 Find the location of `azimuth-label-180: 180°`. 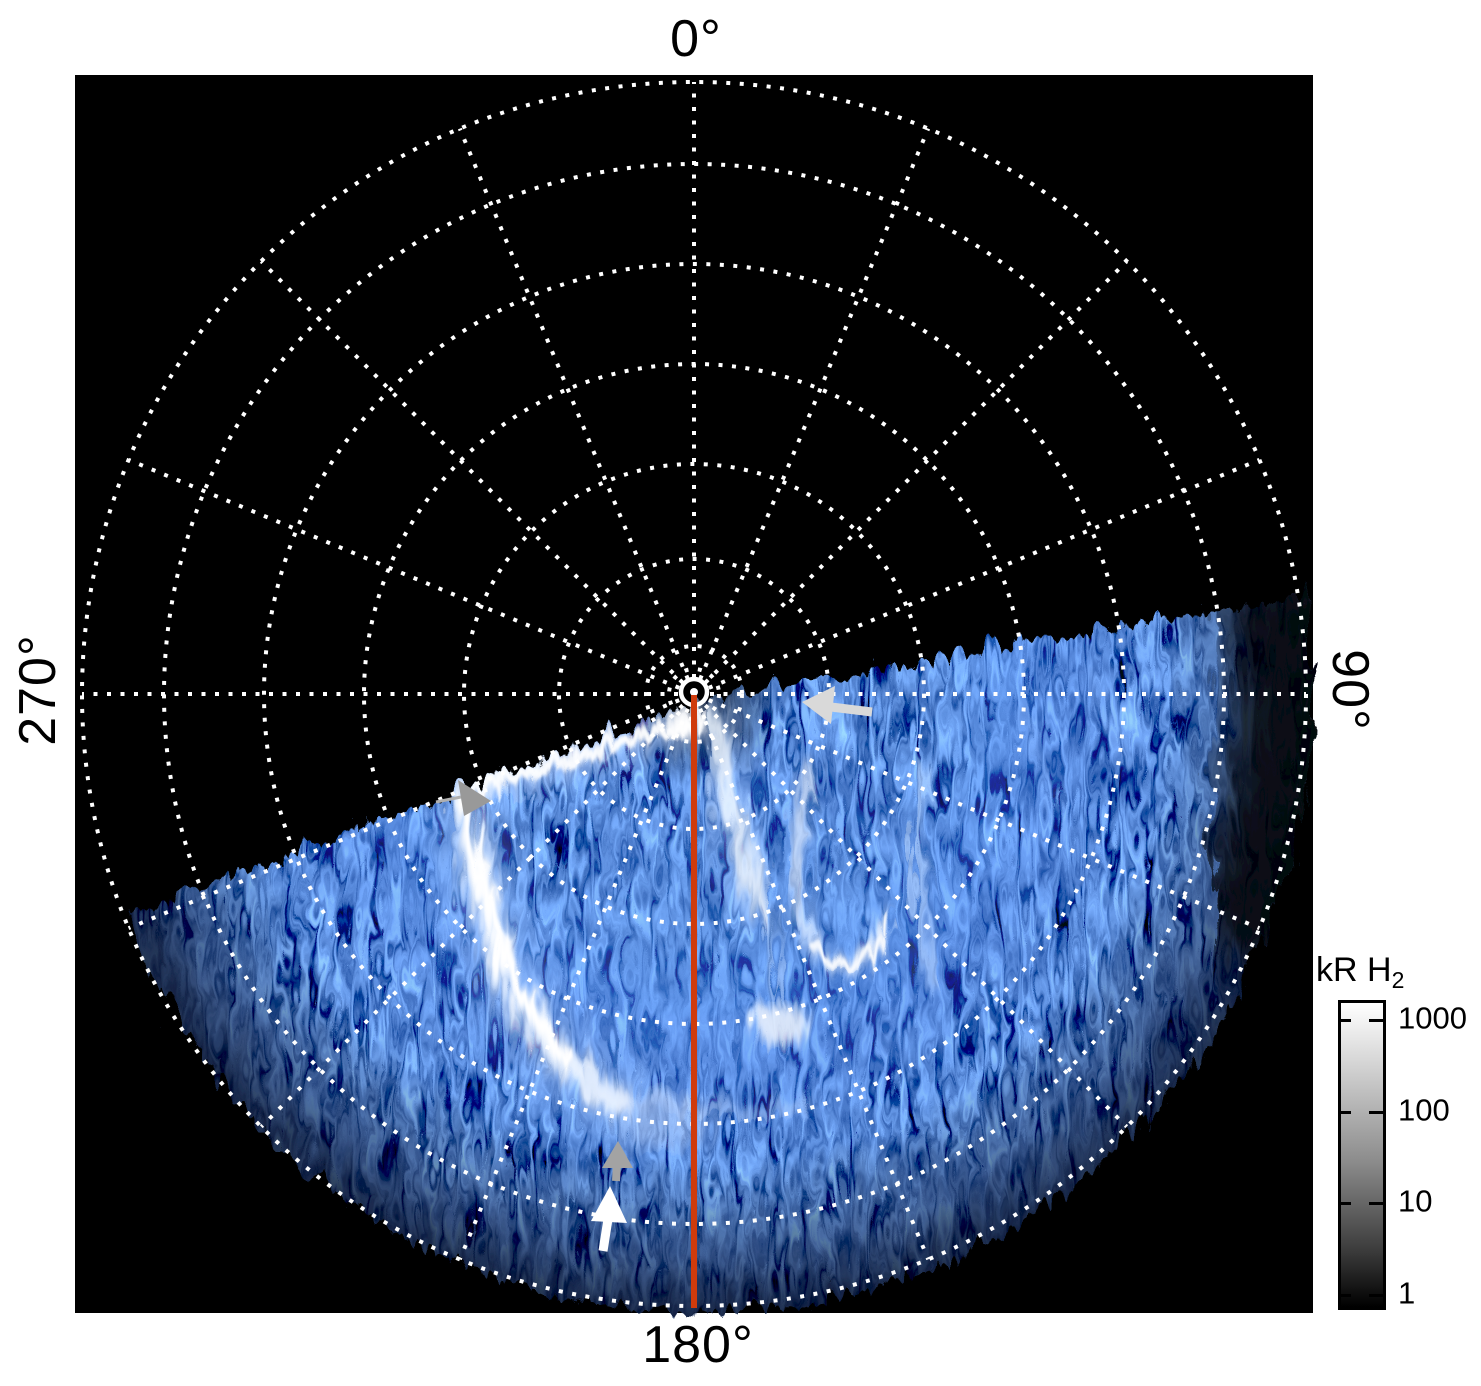

azimuth-label-180: 180° is located at coordinates (698, 1345).